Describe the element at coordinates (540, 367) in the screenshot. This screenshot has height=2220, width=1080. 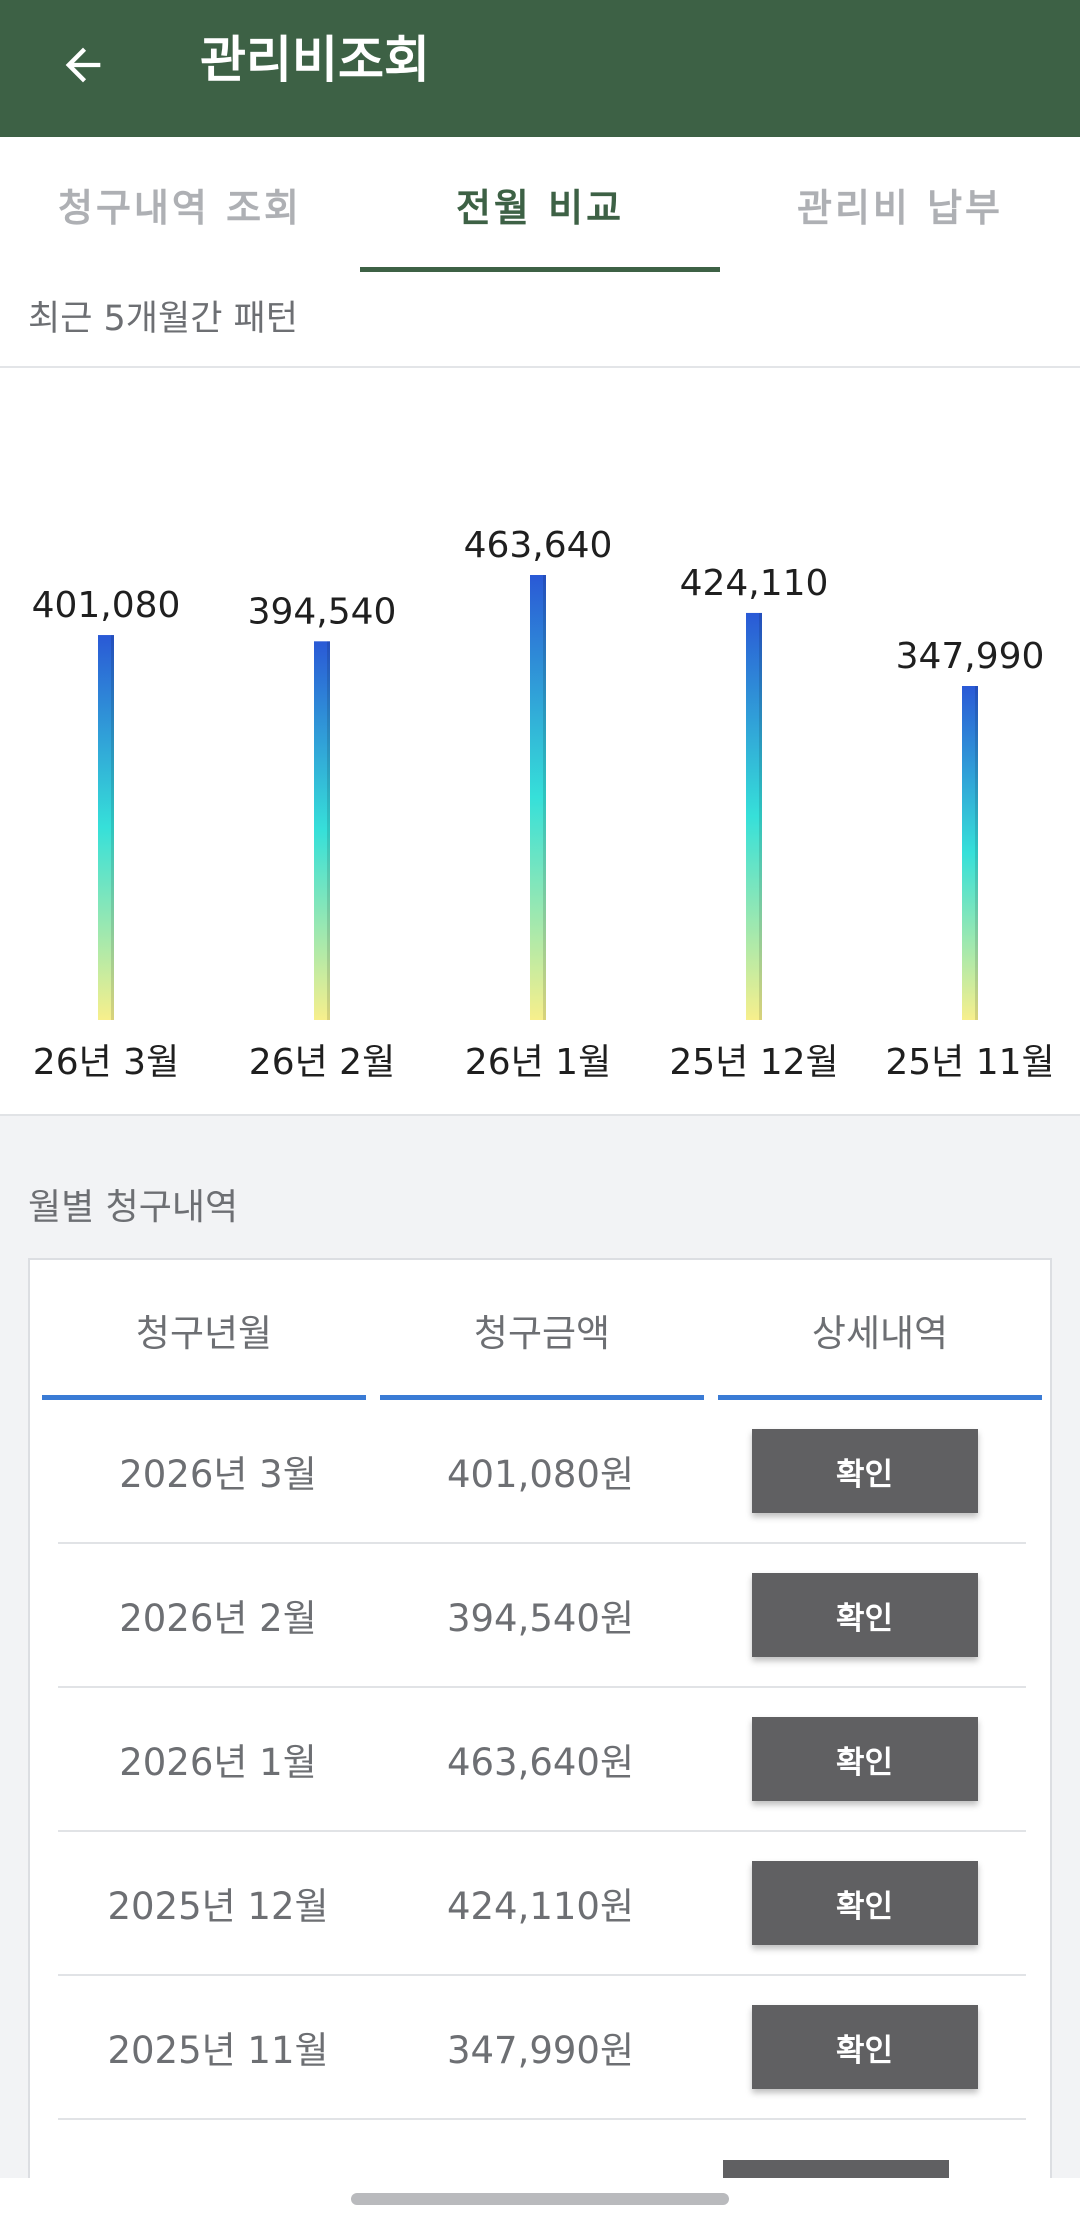
I see `divider` at that location.